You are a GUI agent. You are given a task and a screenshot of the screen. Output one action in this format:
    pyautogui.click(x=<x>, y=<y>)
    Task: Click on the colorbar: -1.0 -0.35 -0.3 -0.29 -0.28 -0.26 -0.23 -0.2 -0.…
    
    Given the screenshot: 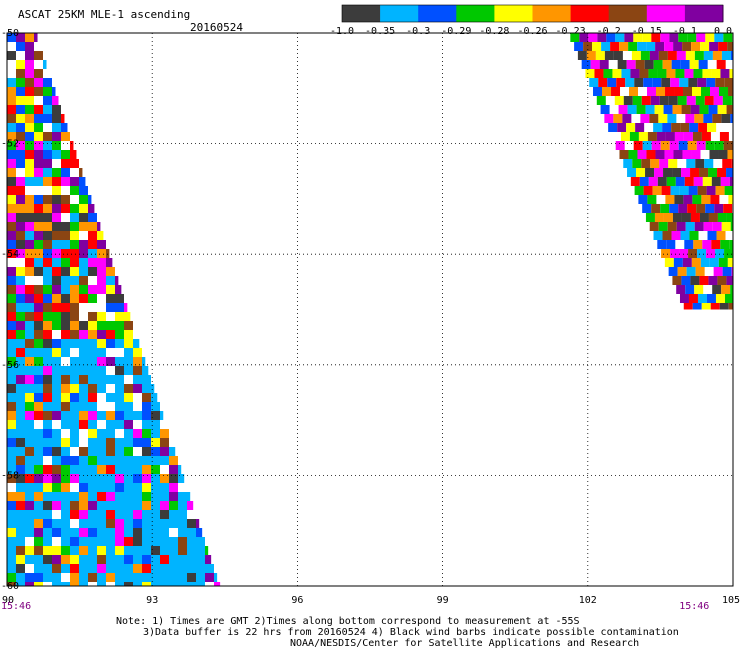 What is the action you would take?
    pyautogui.click(x=531, y=20)
    